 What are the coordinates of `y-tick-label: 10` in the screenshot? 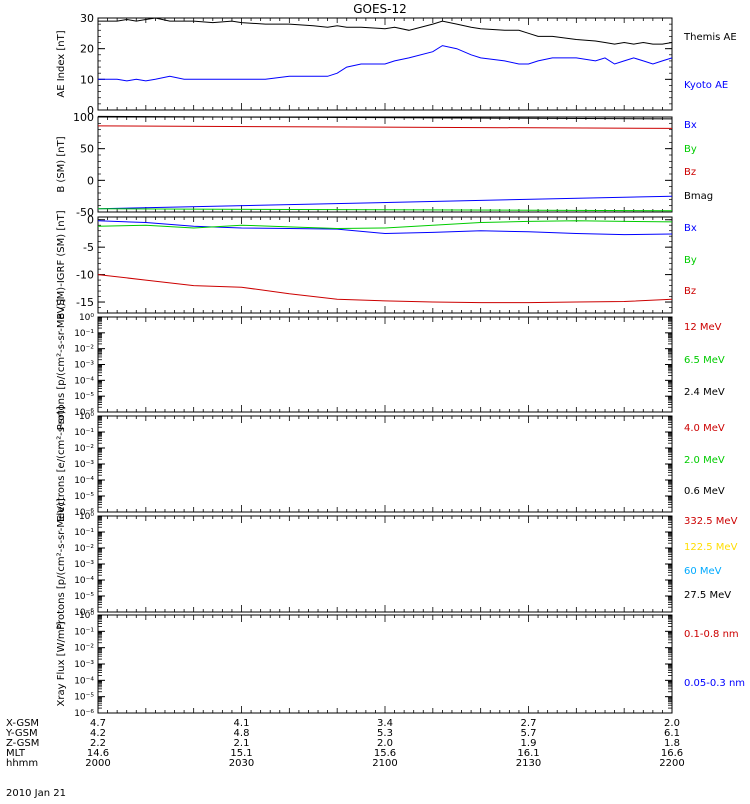 It's located at (87, 79).